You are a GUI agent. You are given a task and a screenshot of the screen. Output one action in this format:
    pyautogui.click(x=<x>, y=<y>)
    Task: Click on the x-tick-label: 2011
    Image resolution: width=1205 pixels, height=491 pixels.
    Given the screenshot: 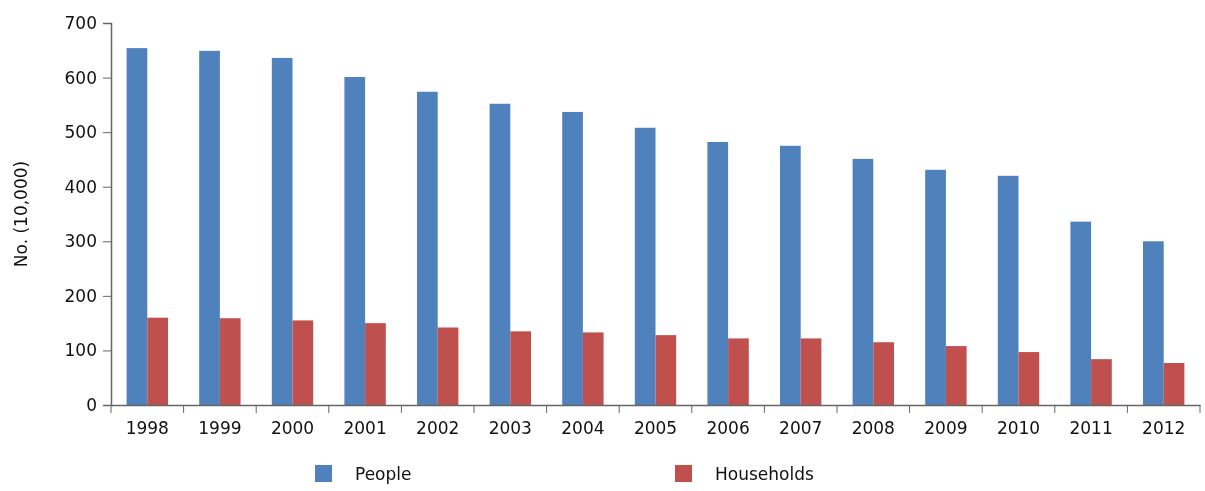 What is the action you would take?
    pyautogui.click(x=1091, y=427)
    